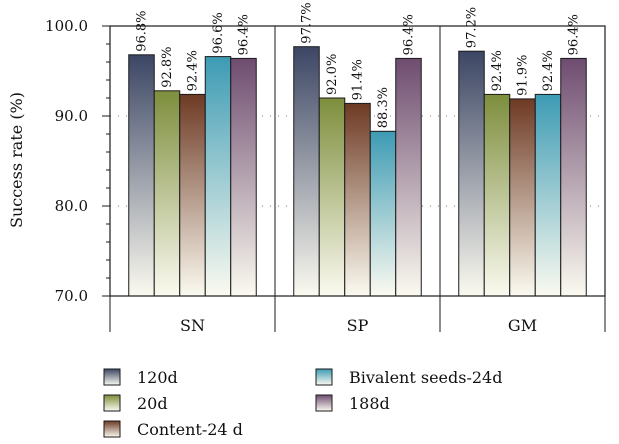 This screenshot has height=444, width=619. I want to click on legend-label: Bivalent seeds-24d, so click(425, 377).